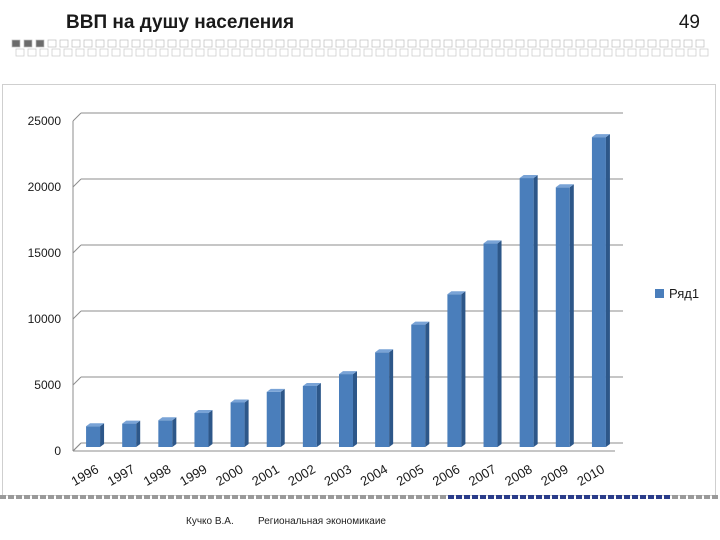 The image size is (720, 540). I want to click on y-axis-ticks: 0 5000 10000 15000 20000 25000, so click(45, 286).